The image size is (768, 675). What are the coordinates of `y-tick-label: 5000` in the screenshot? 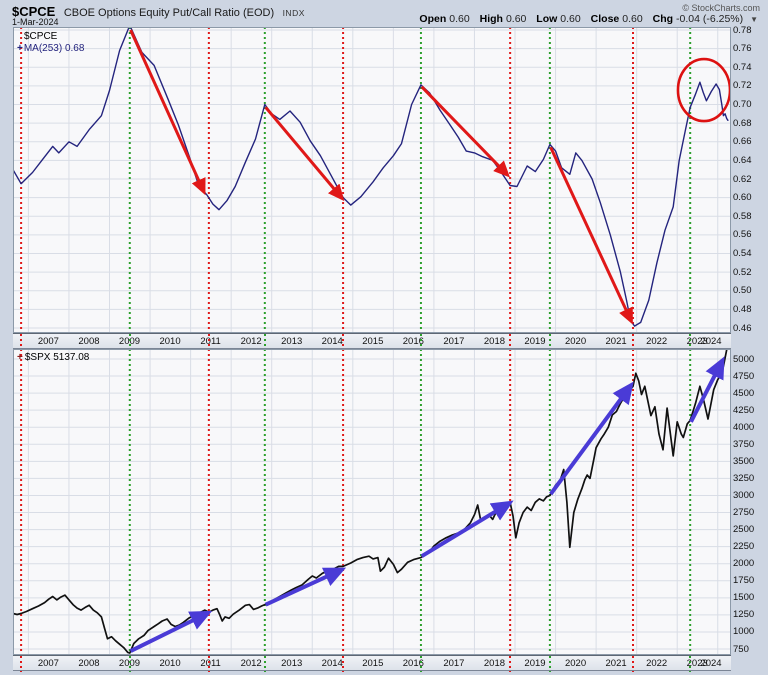 It's located at (744, 359).